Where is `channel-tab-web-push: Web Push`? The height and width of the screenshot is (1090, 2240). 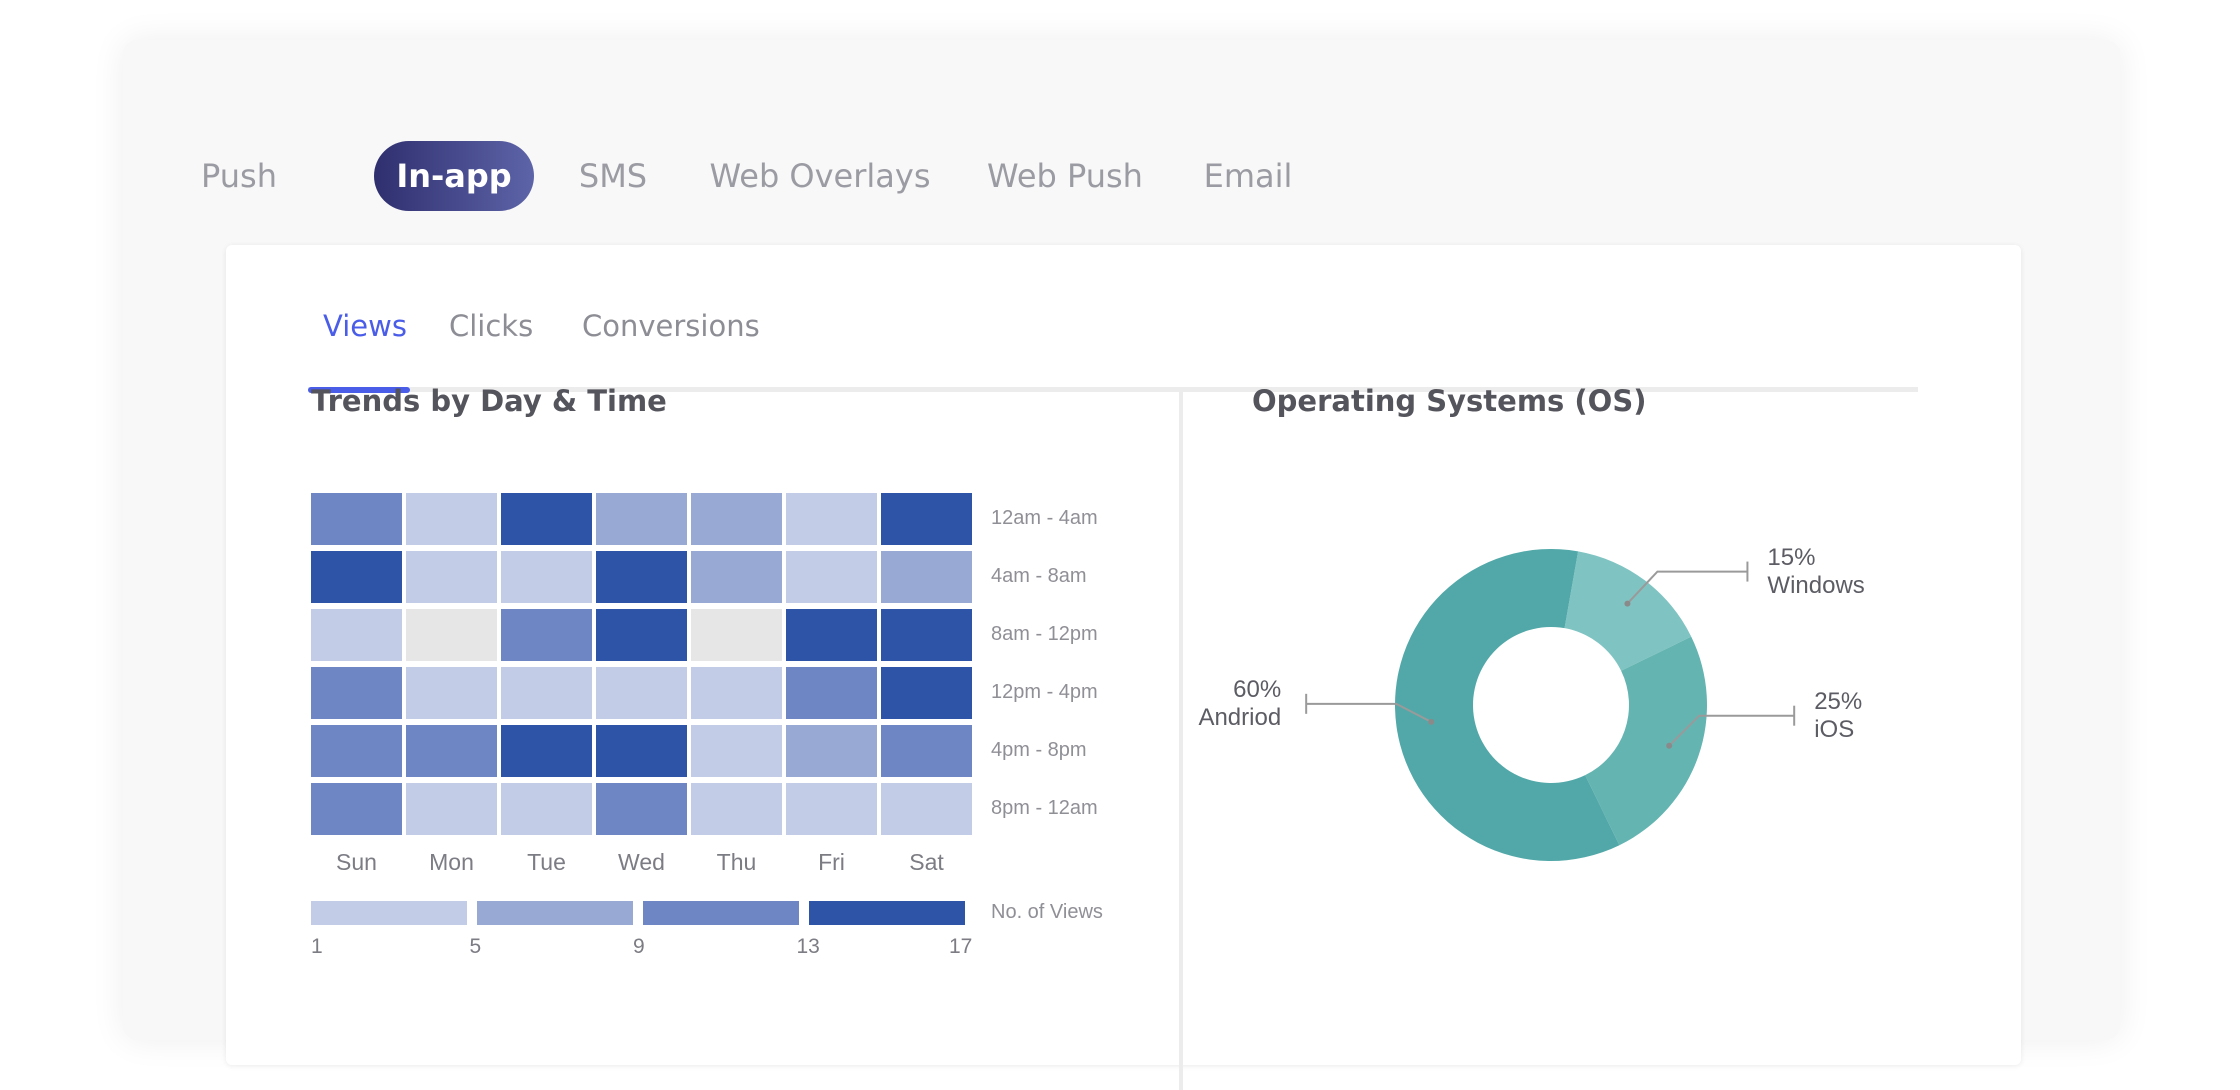
channel-tab-web-push: Web Push is located at coordinates (1065, 176).